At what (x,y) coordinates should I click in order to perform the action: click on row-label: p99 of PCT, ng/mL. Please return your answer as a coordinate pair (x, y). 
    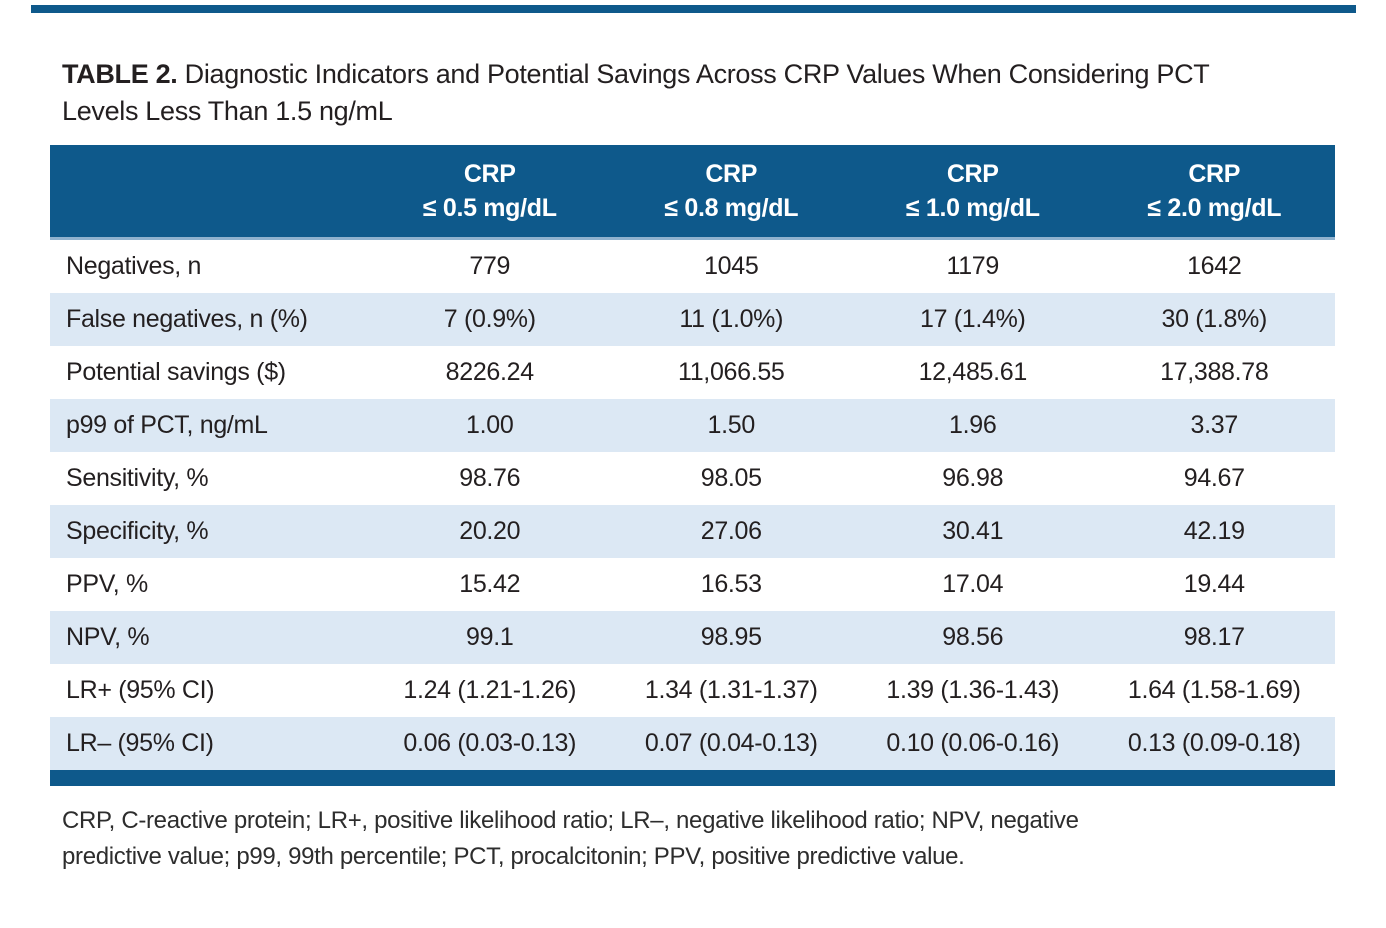
    Looking at the image, I should click on (167, 425).